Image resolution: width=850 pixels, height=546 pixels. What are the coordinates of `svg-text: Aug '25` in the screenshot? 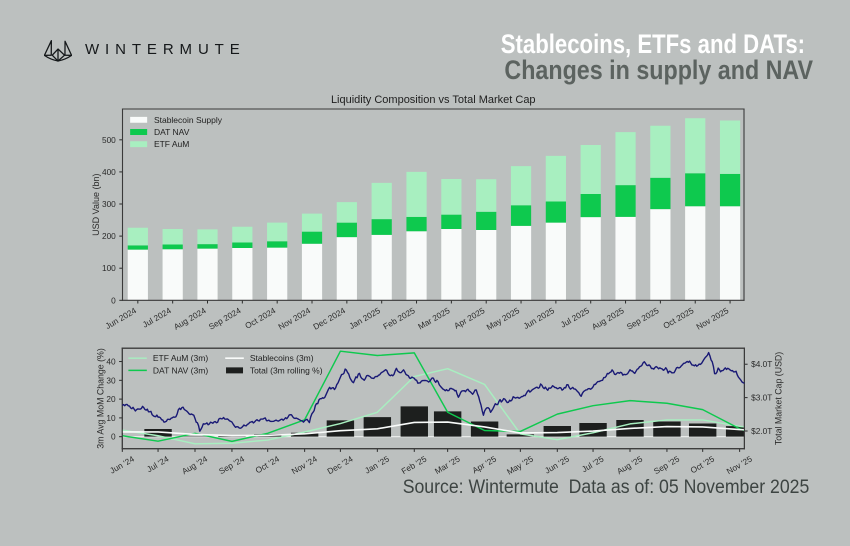 It's located at (629, 464).